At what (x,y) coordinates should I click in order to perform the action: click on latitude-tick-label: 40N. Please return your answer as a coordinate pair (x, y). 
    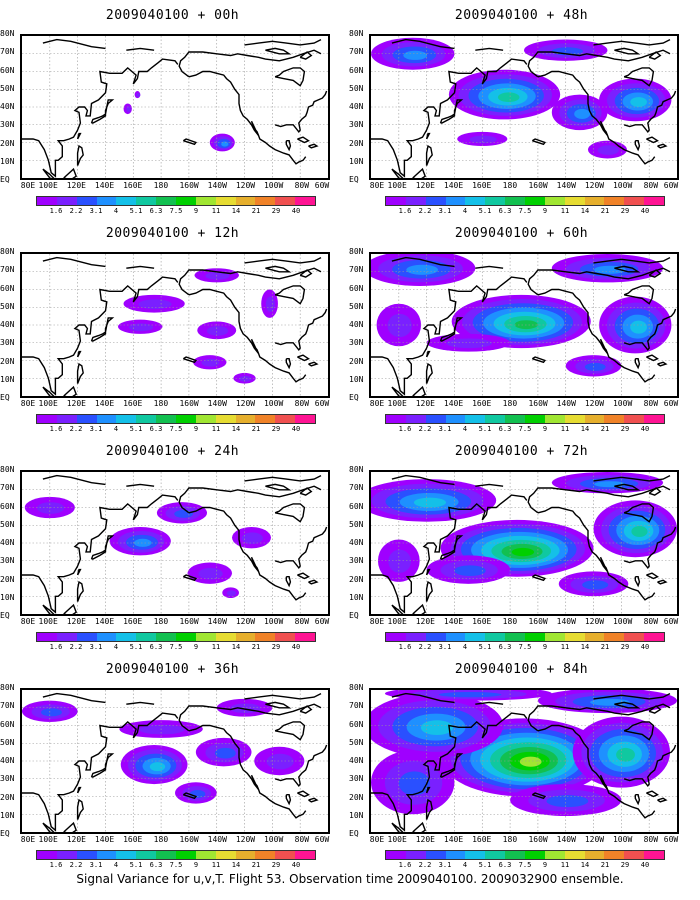
    Looking at the image, I should click on (7, 324).